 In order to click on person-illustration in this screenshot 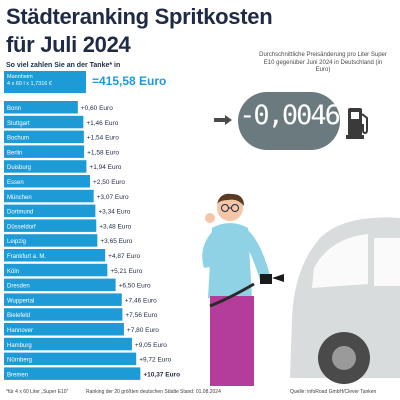, I will do `click(243, 289)`.